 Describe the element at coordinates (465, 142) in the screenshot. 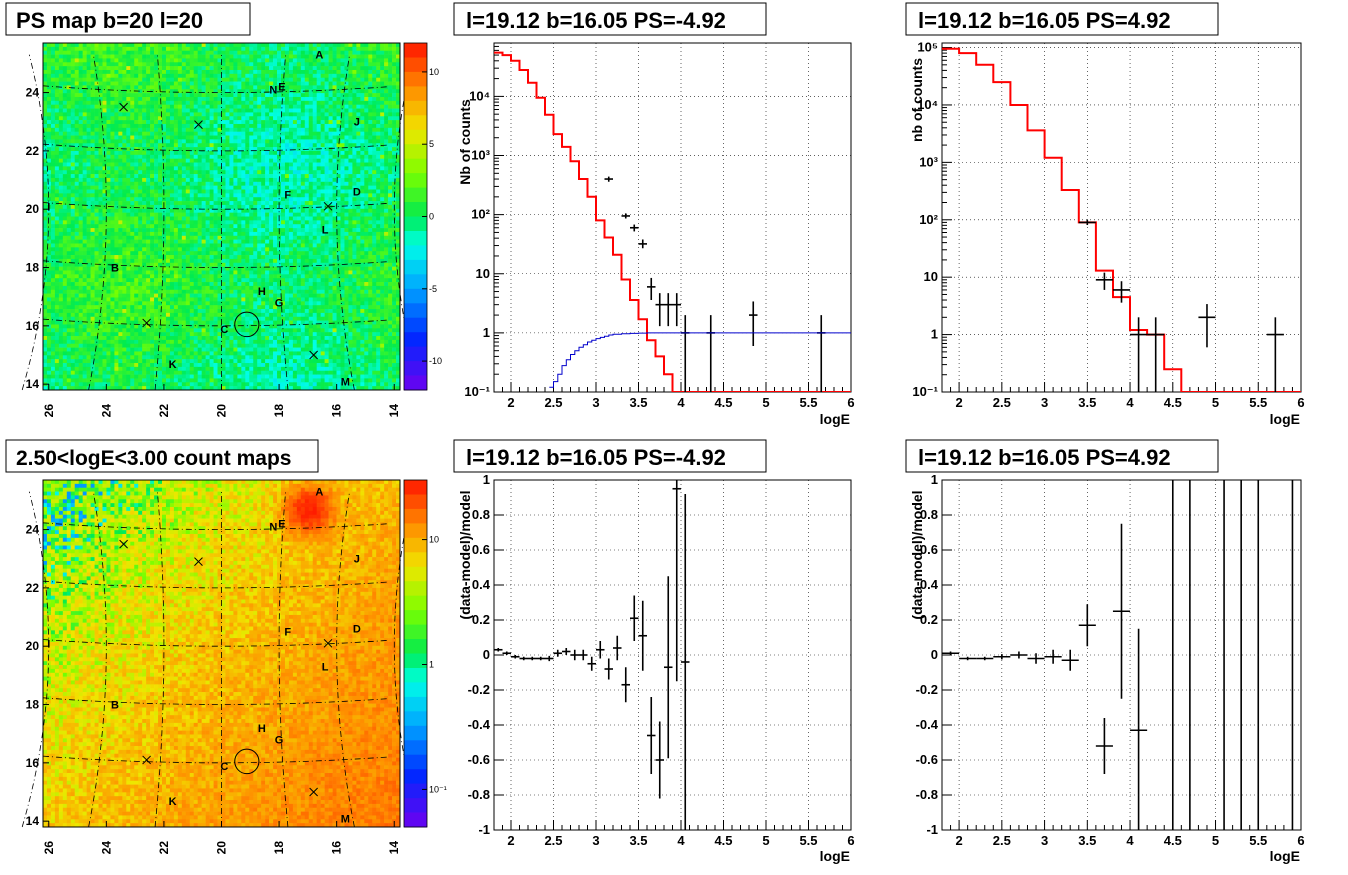

I see `spec-neg-ylabel: Nb of counts` at that location.